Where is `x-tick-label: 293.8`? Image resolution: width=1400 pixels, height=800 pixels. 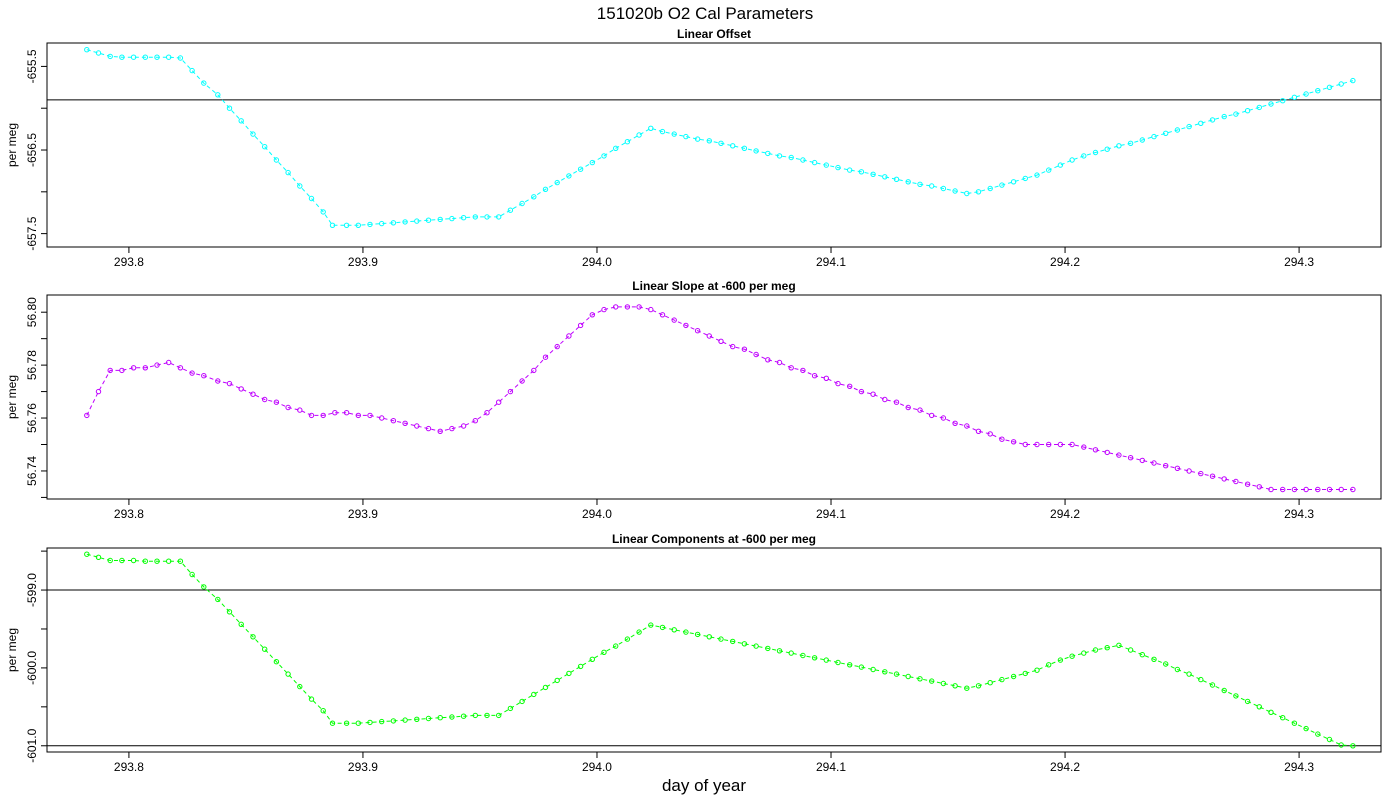
x-tick-label: 293.8 is located at coordinates (129, 262).